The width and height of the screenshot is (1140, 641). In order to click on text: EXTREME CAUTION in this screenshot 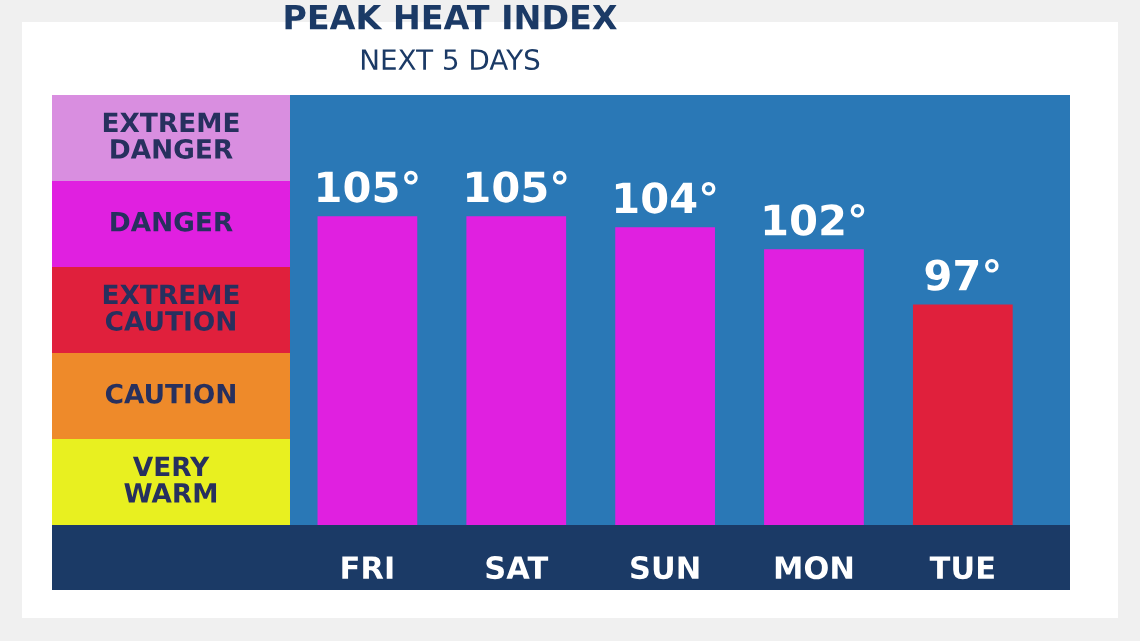, I will do `click(171, 307)`.